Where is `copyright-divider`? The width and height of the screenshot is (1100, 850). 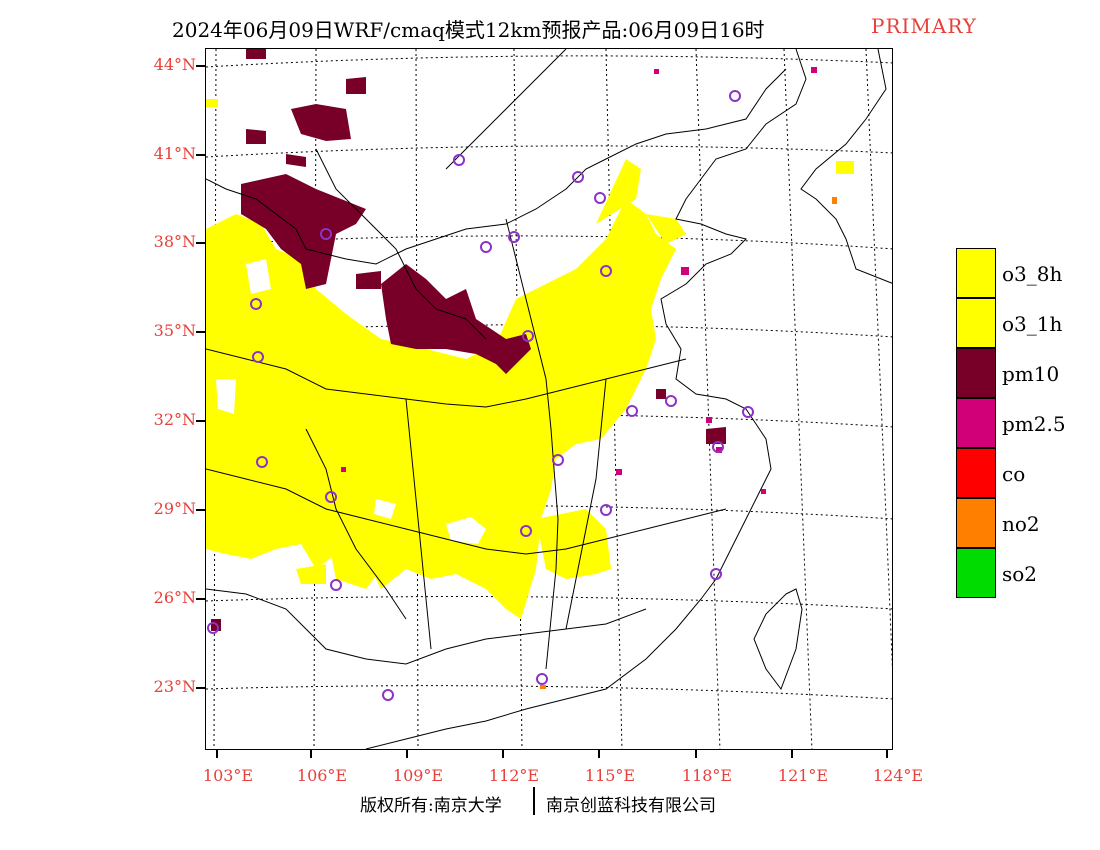
copyright-divider is located at coordinates (534, 801).